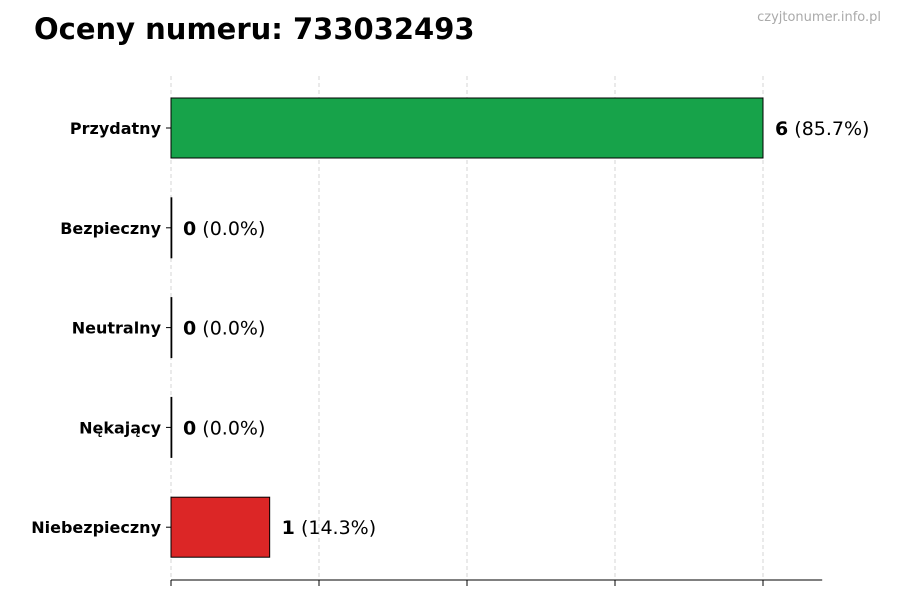  Describe the element at coordinates (288, 528) in the screenshot. I see `value-label: 1` at that location.